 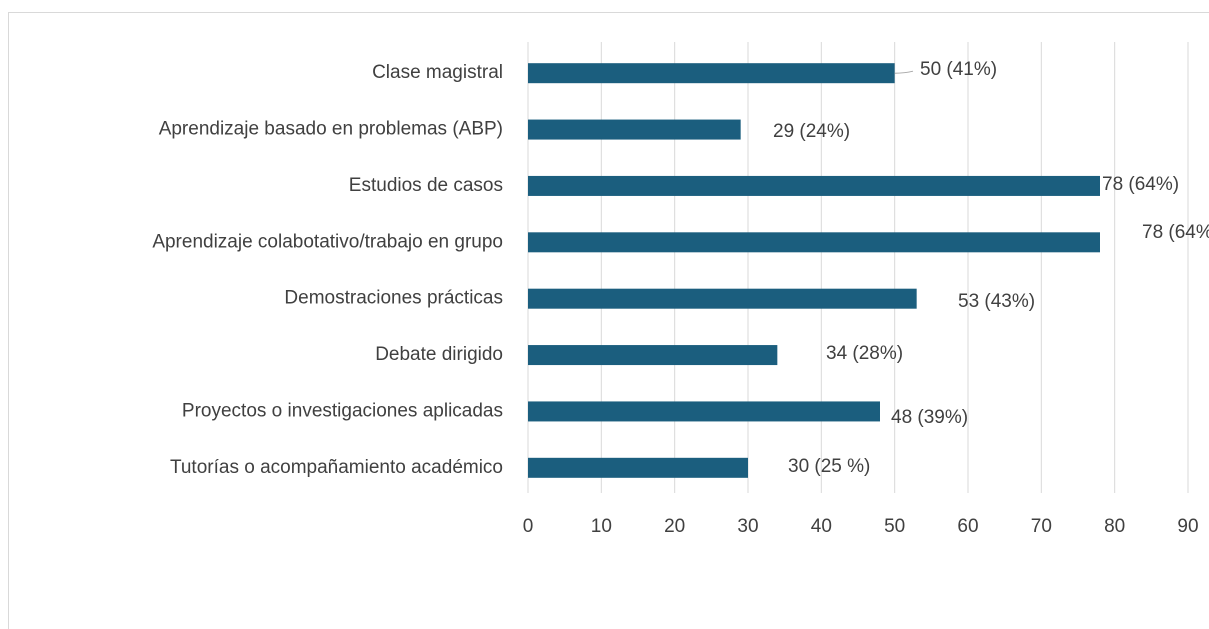 What do you see at coordinates (811, 131) in the screenshot?
I see `value-label: 29 (24%)` at bounding box center [811, 131].